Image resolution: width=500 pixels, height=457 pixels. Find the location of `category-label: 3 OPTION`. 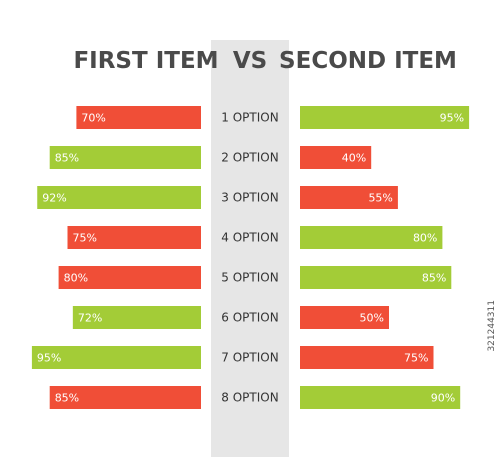

category-label: 3 OPTION is located at coordinates (249, 198).